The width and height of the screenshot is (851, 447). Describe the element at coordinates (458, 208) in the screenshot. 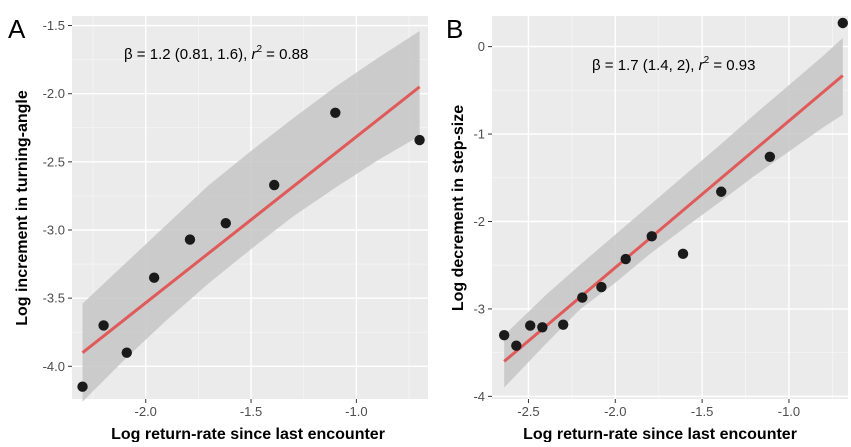

I see `y-axis-title: Log decrement in step-size` at that location.